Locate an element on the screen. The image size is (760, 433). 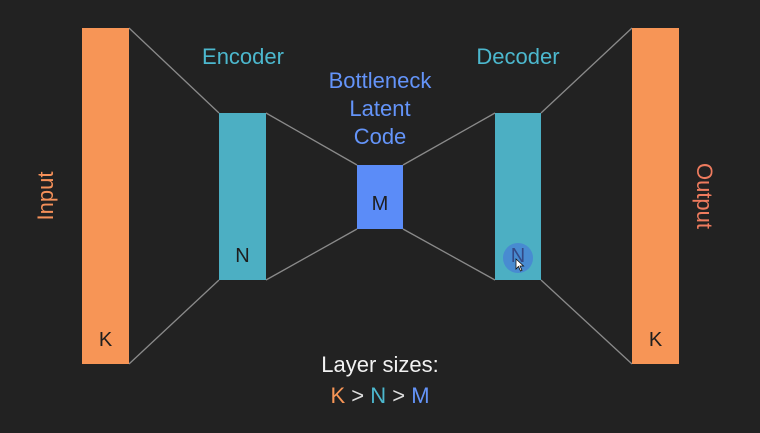
connector-encoder-bottleneck-top is located at coordinates (311, 139).